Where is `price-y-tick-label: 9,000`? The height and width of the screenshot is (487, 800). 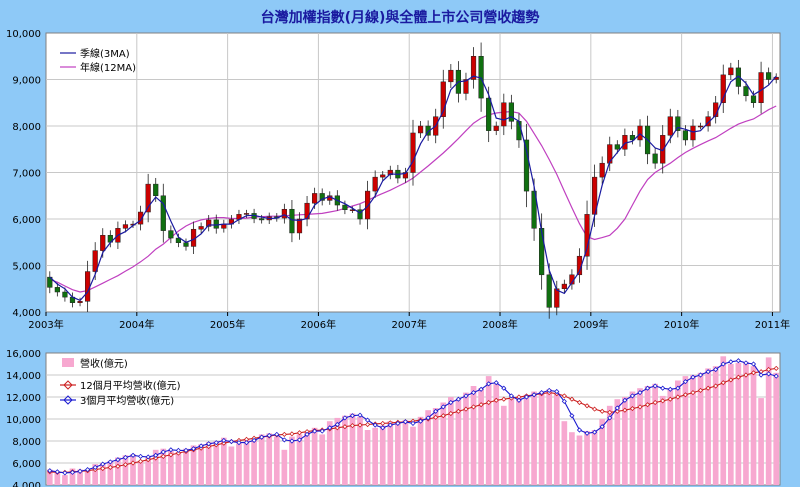 price-y-tick-label: 9,000 is located at coordinates (26, 81).